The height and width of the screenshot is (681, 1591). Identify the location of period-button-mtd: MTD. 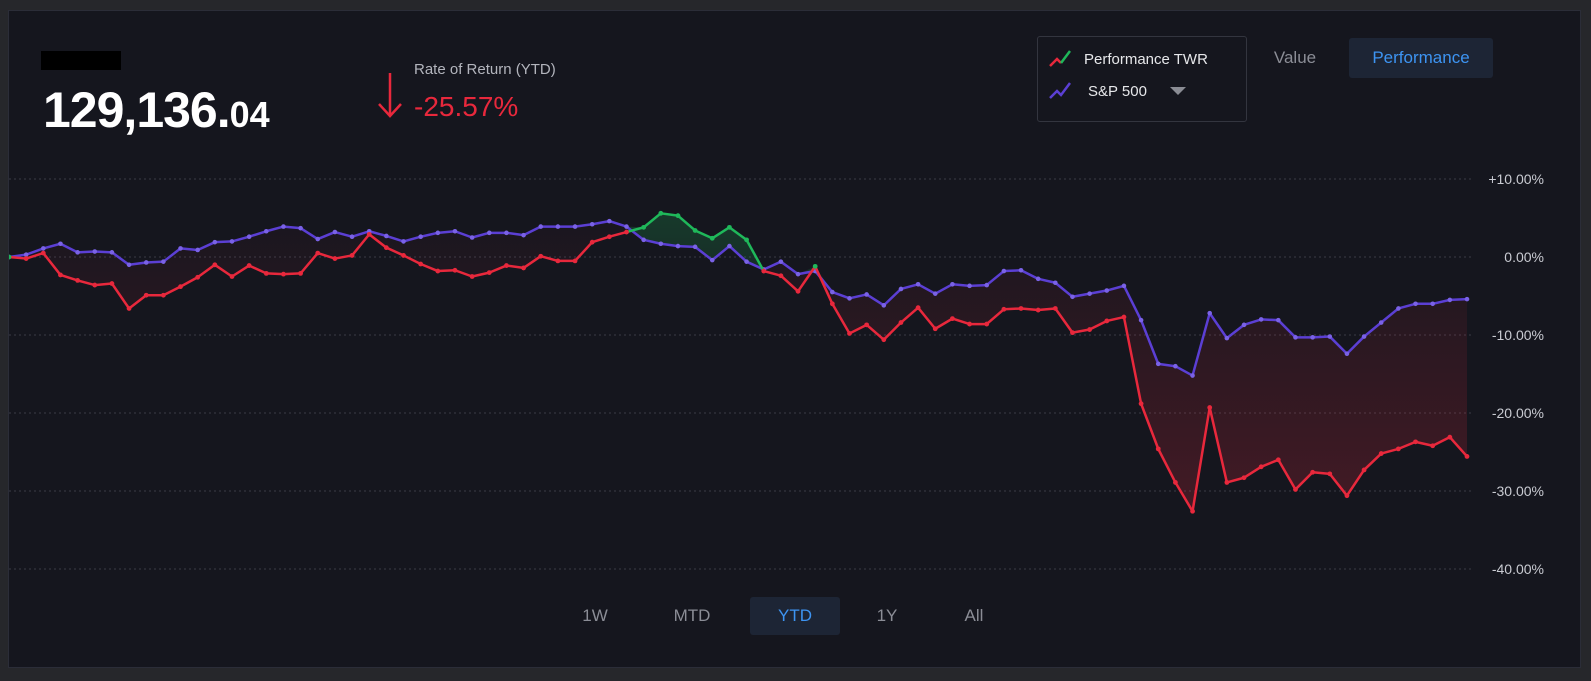
(692, 615).